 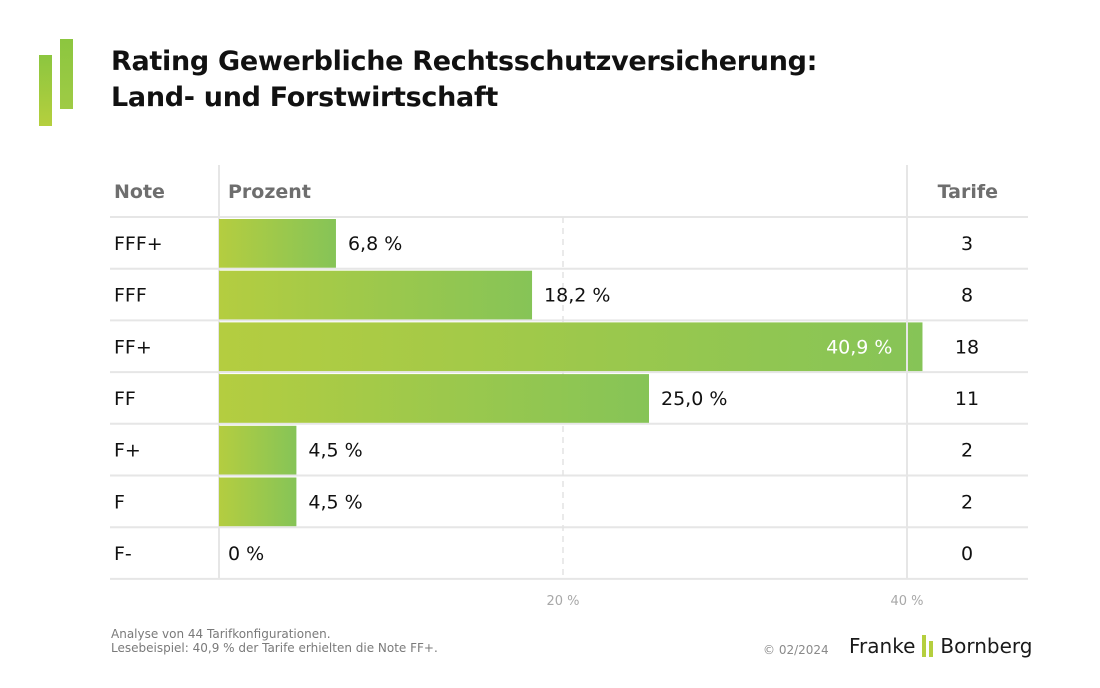 What do you see at coordinates (138, 244) in the screenshot?
I see `category-label: FFF+` at bounding box center [138, 244].